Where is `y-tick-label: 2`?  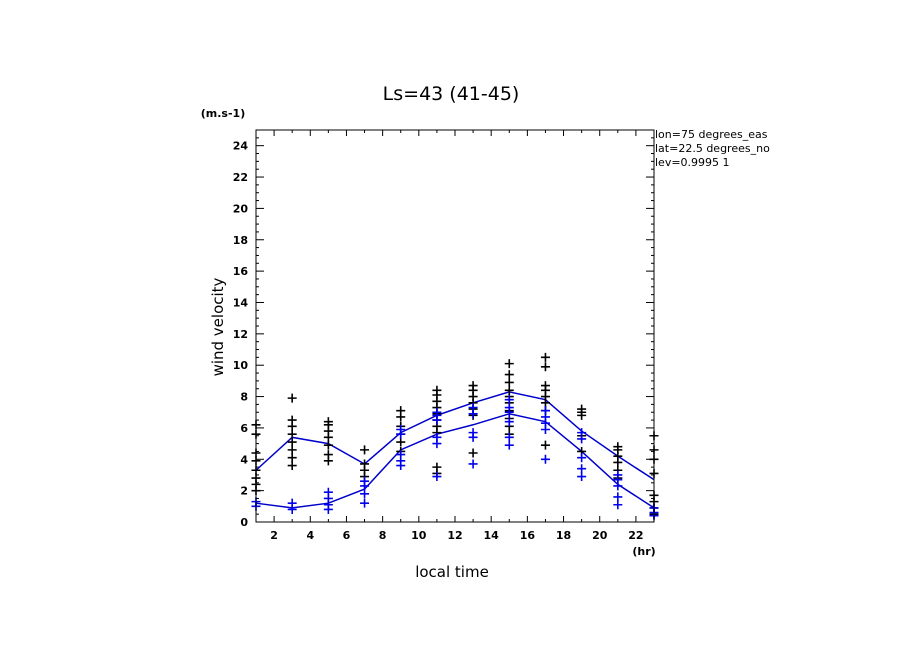
y-tick-label: 2 is located at coordinates (244, 491).